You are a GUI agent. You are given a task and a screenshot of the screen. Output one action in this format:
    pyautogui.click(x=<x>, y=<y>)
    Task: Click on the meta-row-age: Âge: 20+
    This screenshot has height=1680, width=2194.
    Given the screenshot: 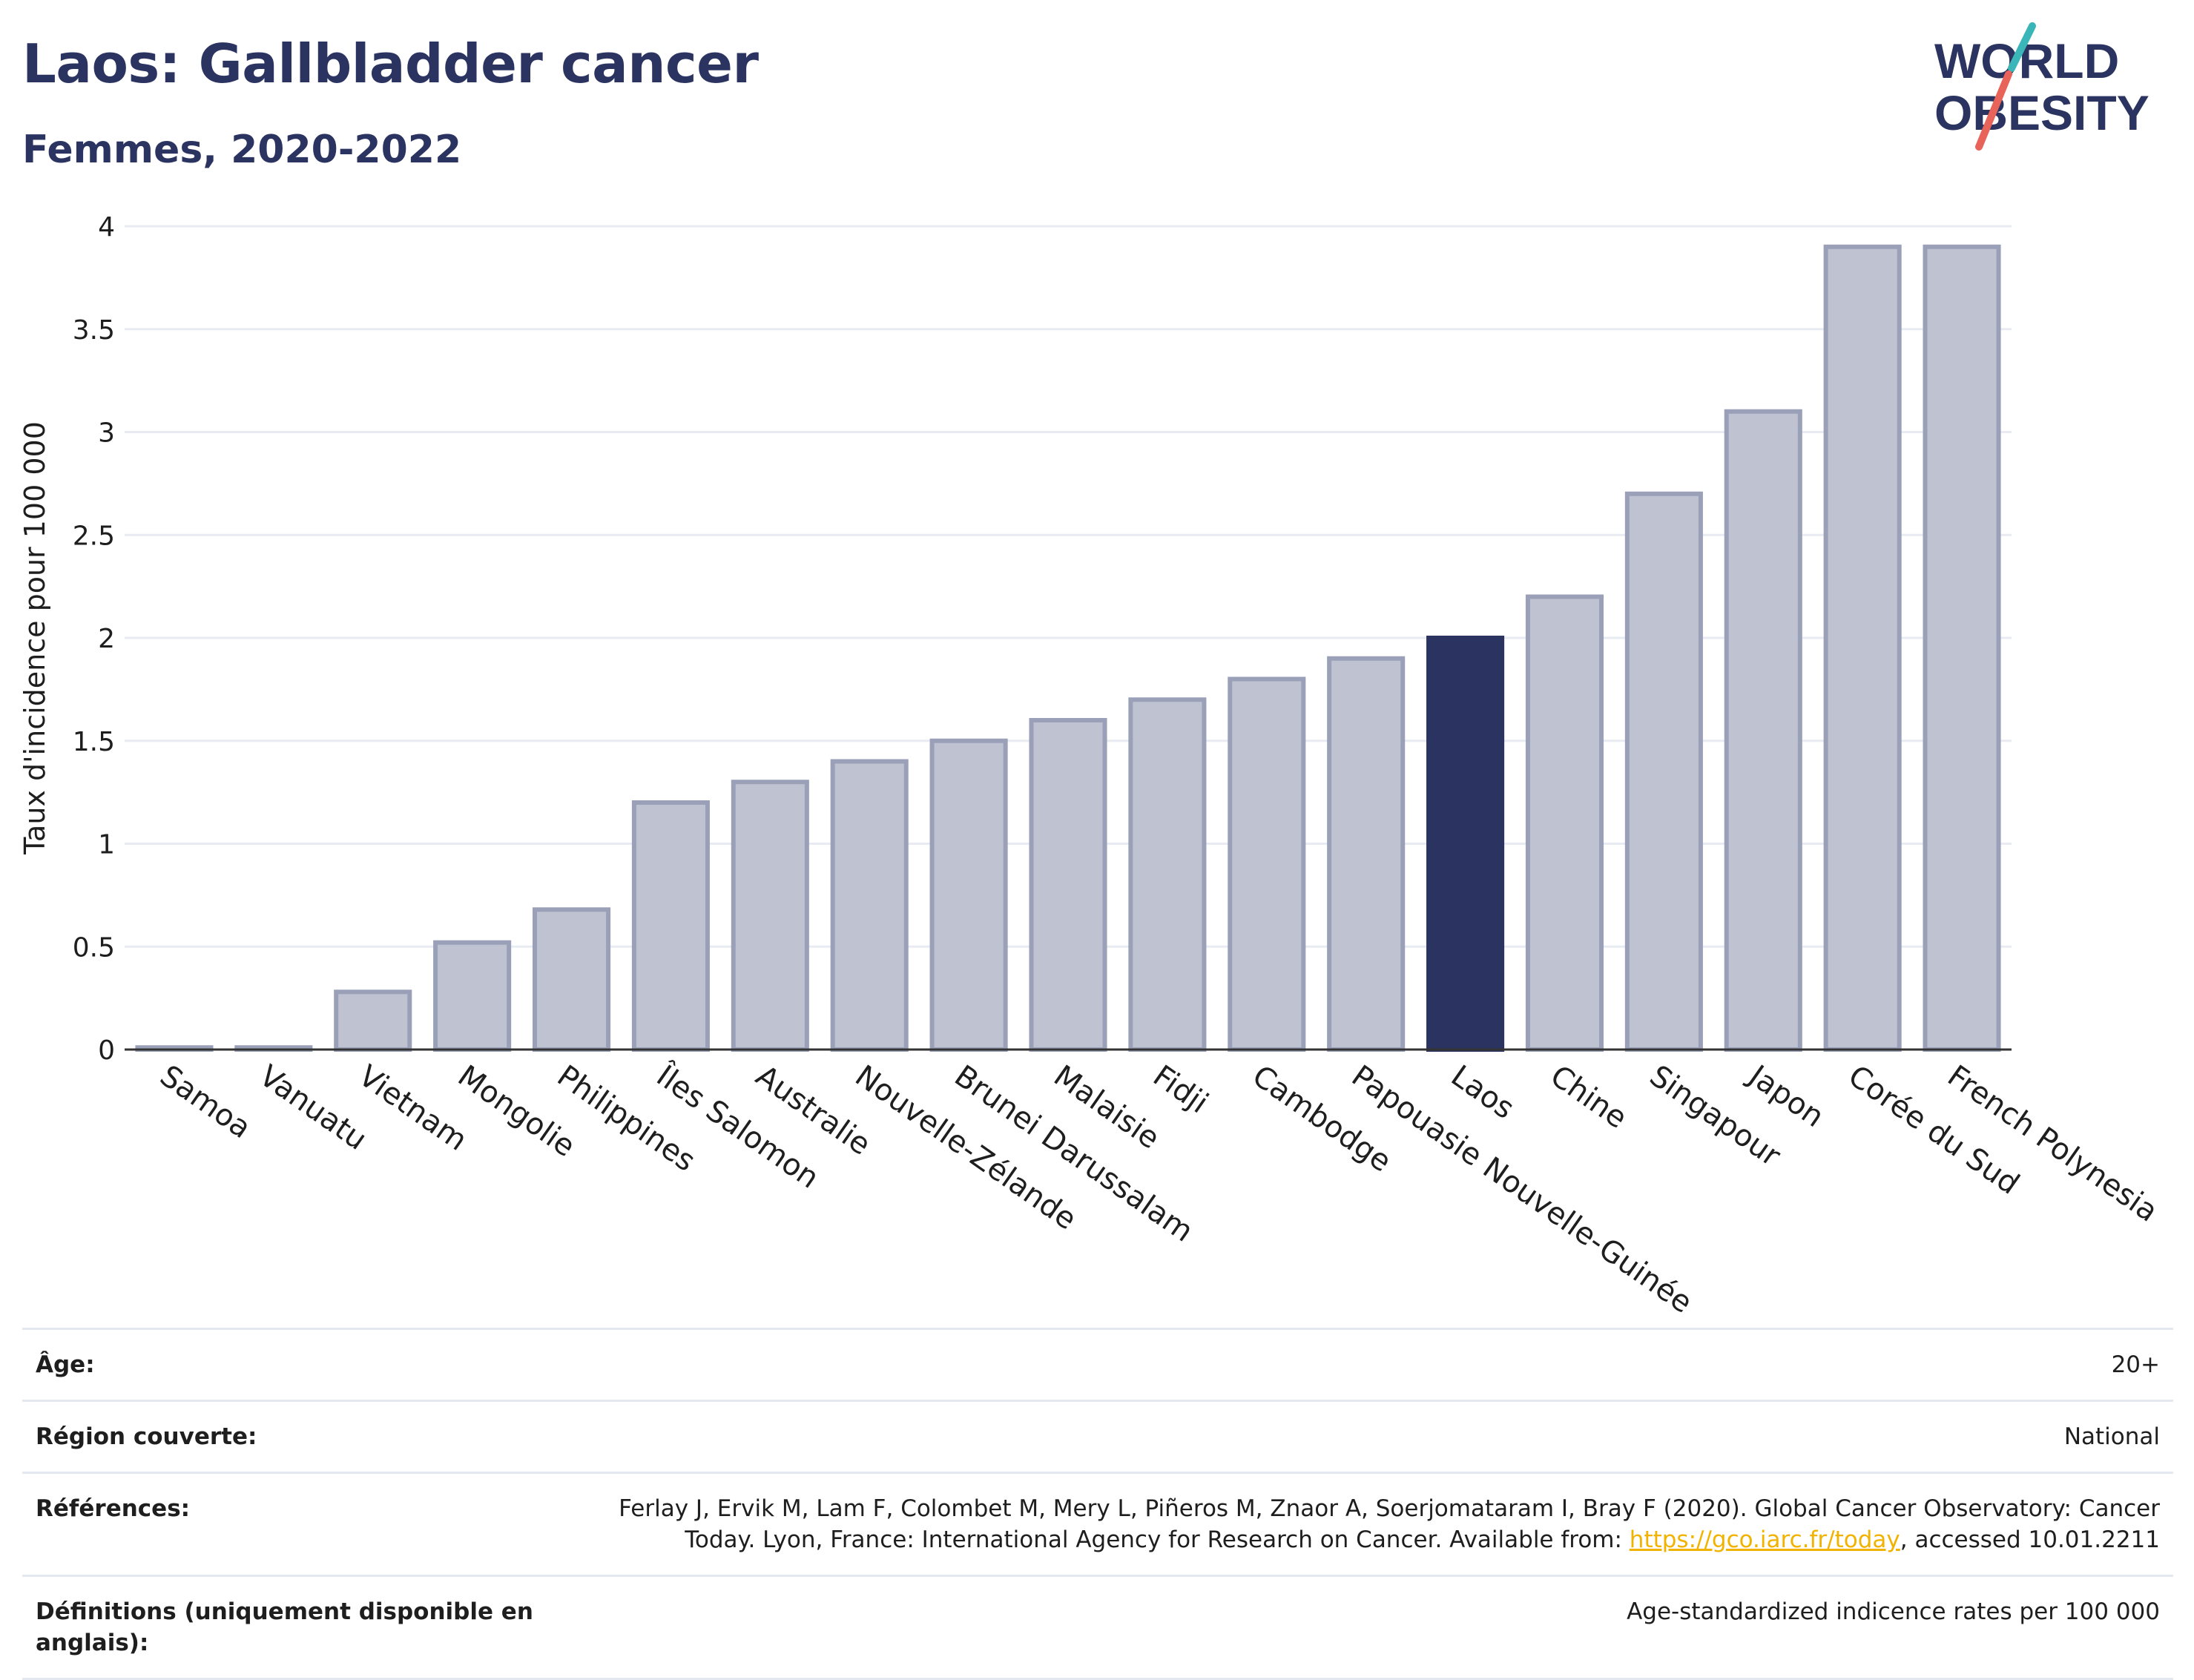 What is the action you would take?
    pyautogui.click(x=1097, y=1364)
    